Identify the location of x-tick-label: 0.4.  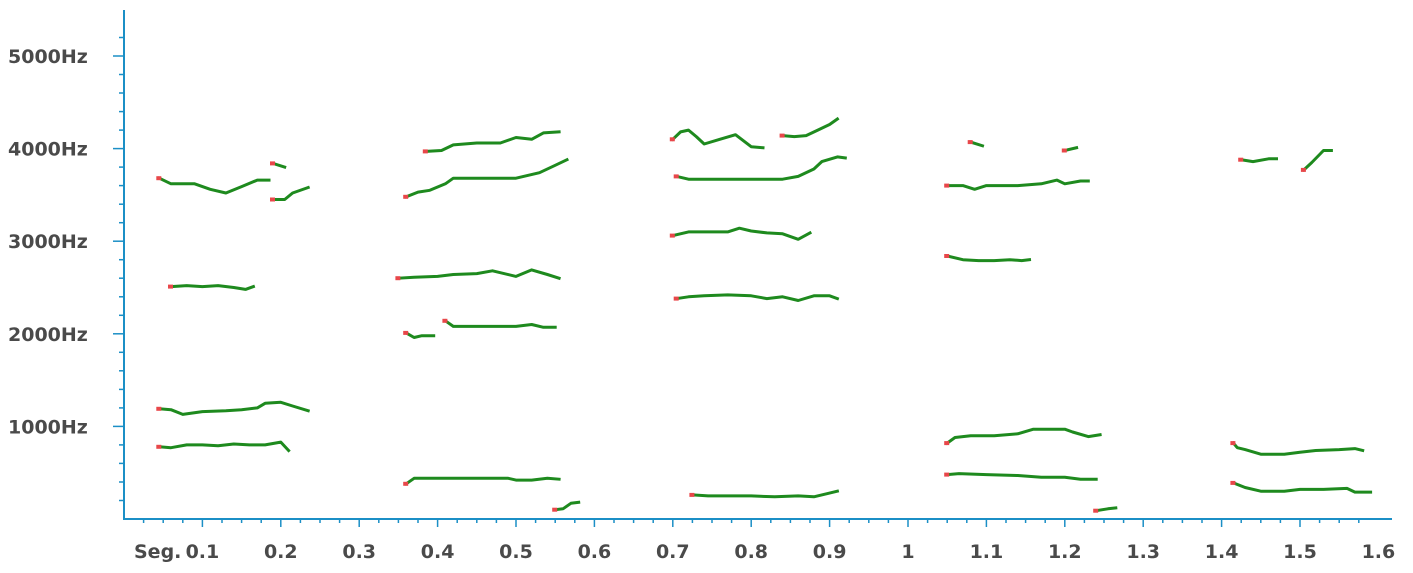
(438, 552).